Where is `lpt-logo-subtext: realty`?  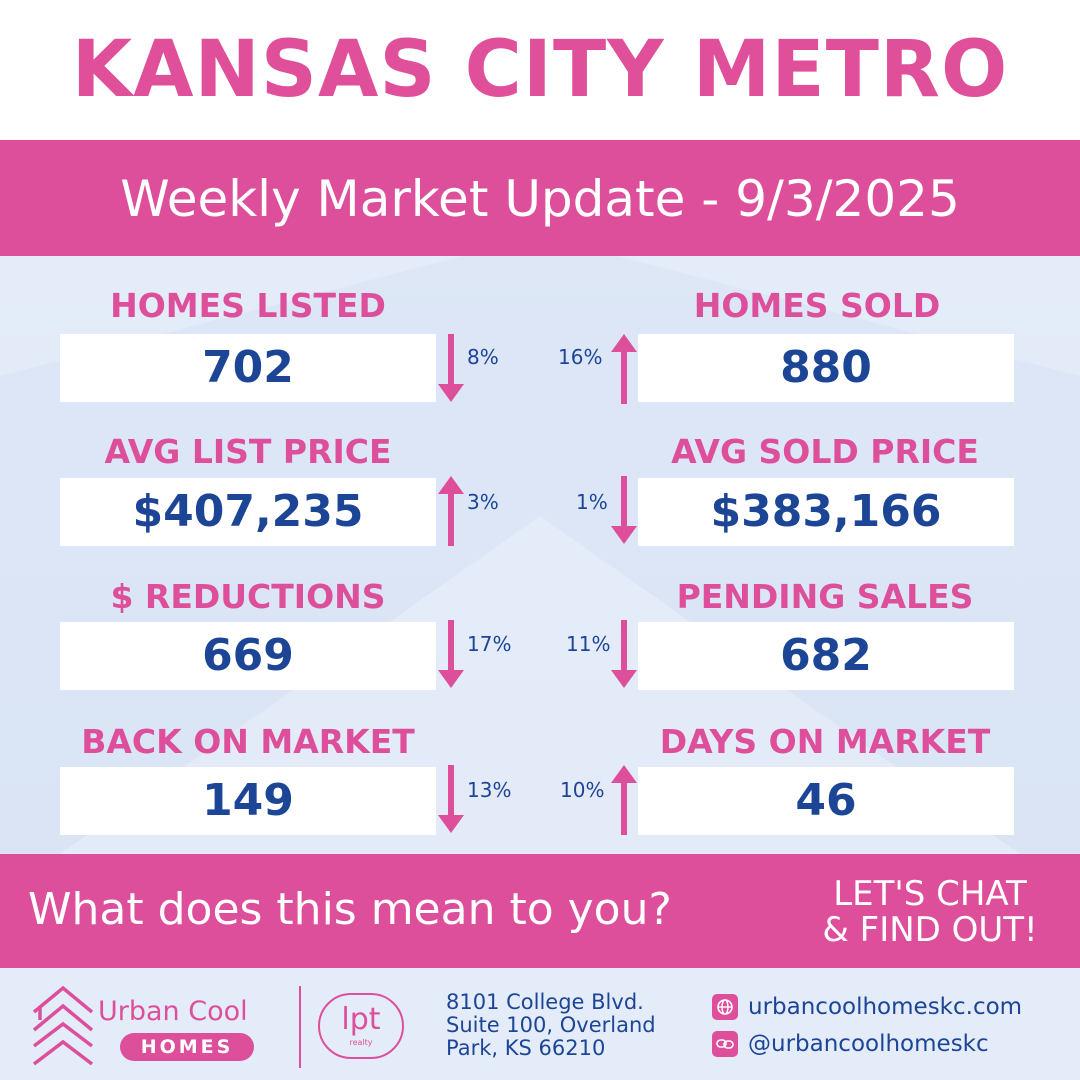 lpt-logo-subtext: realty is located at coordinates (361, 1042).